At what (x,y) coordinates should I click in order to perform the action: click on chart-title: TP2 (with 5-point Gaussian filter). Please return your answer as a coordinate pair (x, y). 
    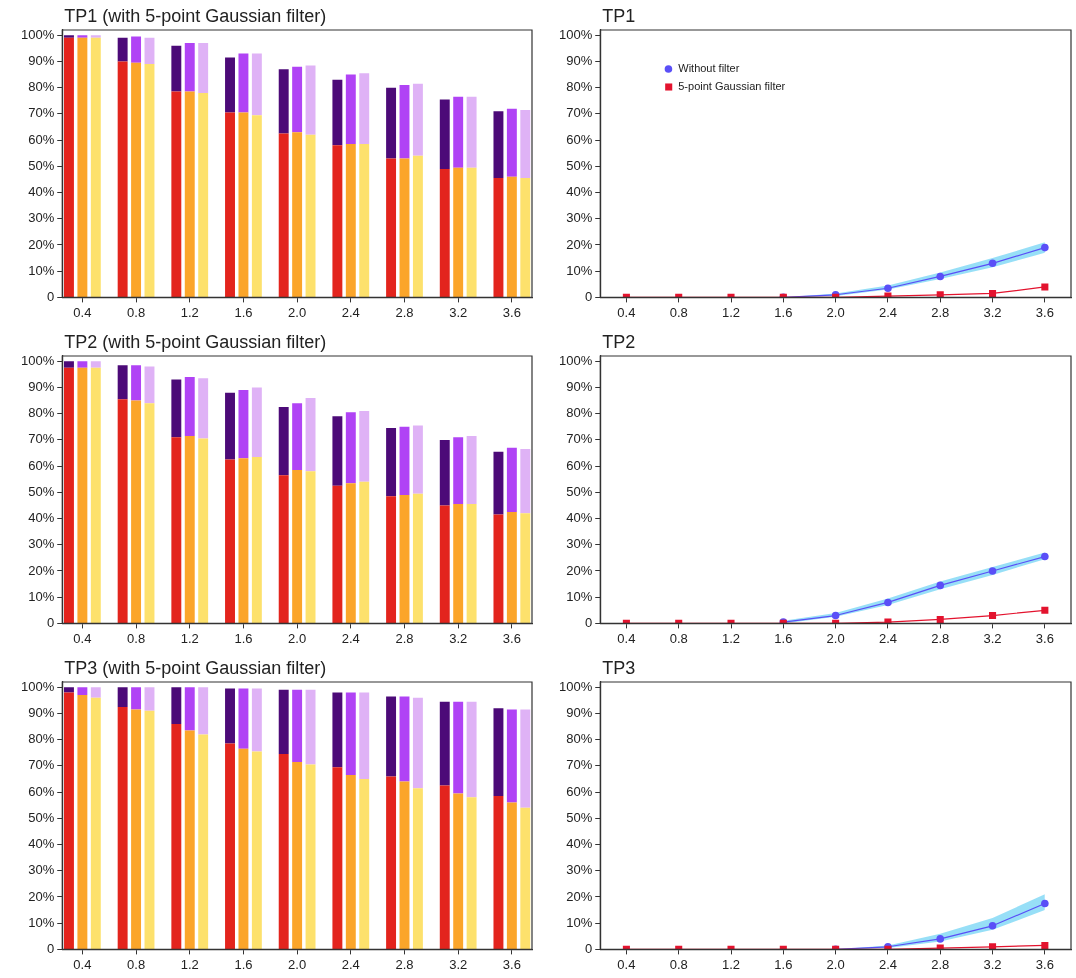
    Looking at the image, I should click on (195, 342).